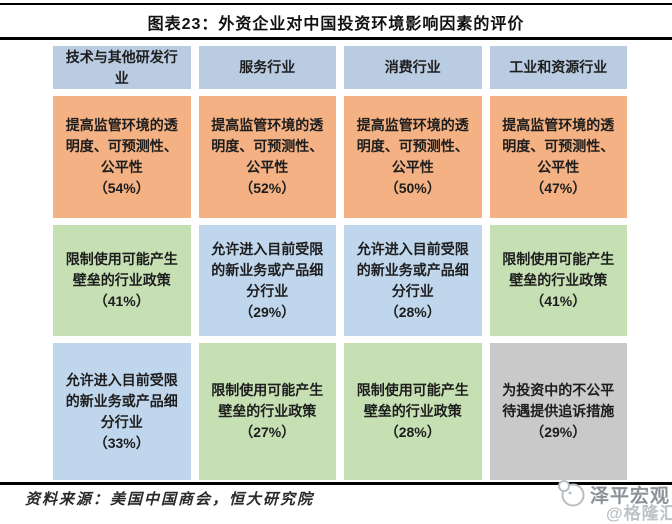 This screenshot has width=672, height=524. Describe the element at coordinates (122, 67) in the screenshot. I see `column-header-tech-rd: 技术与其他研发行业` at that location.